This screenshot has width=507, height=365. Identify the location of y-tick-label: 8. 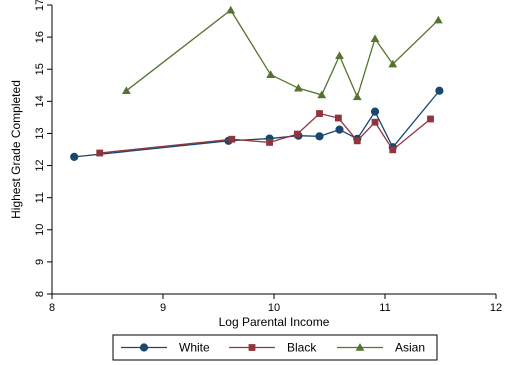
(40, 294).